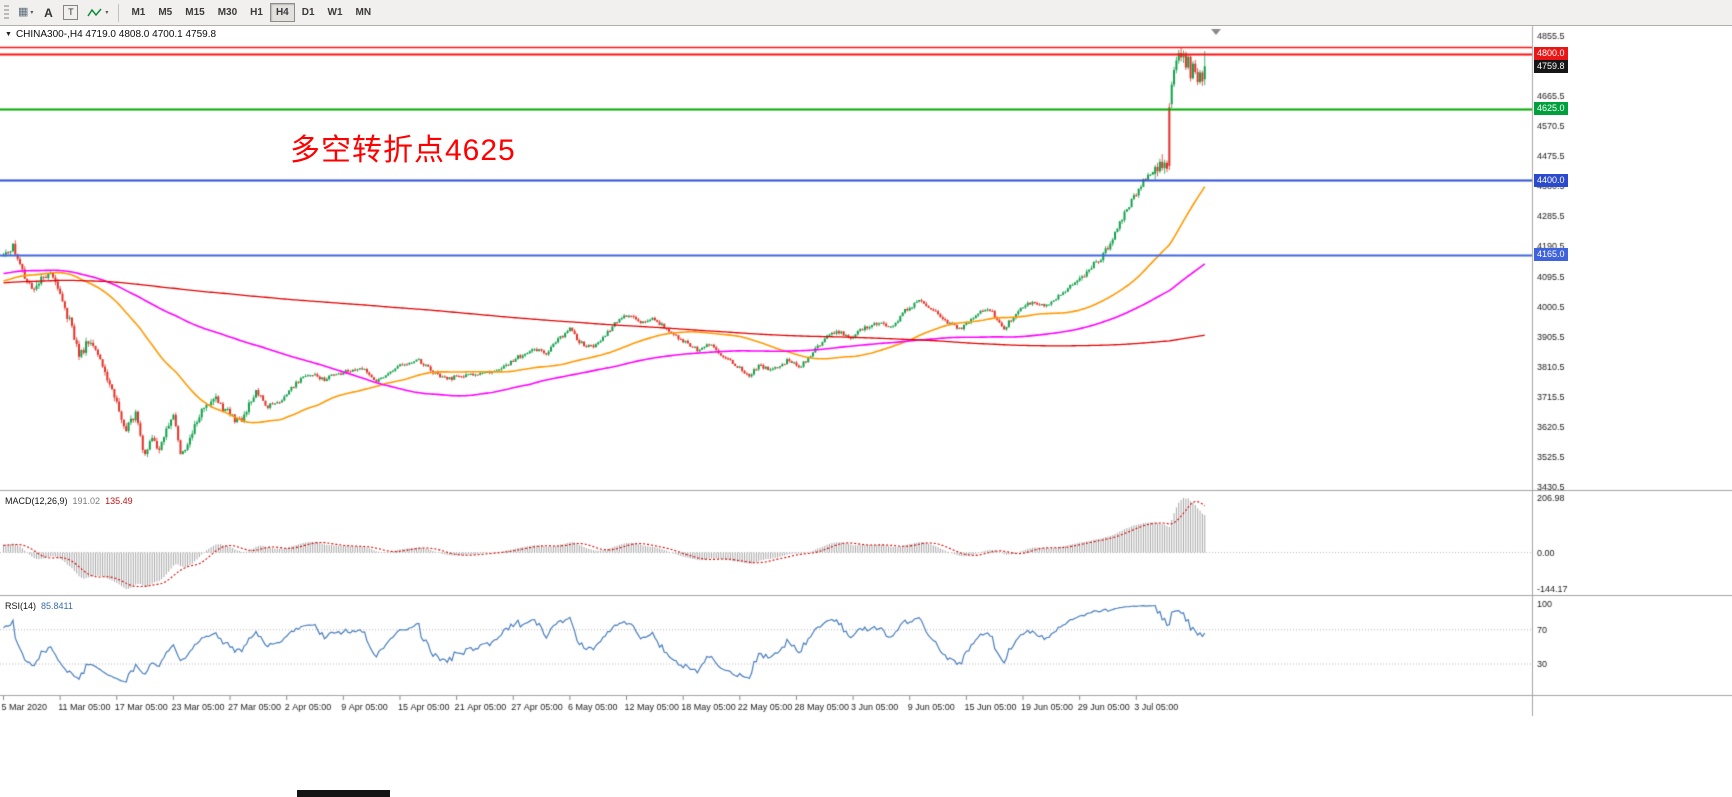  I want to click on text-tool-icon: A, so click(48, 12).